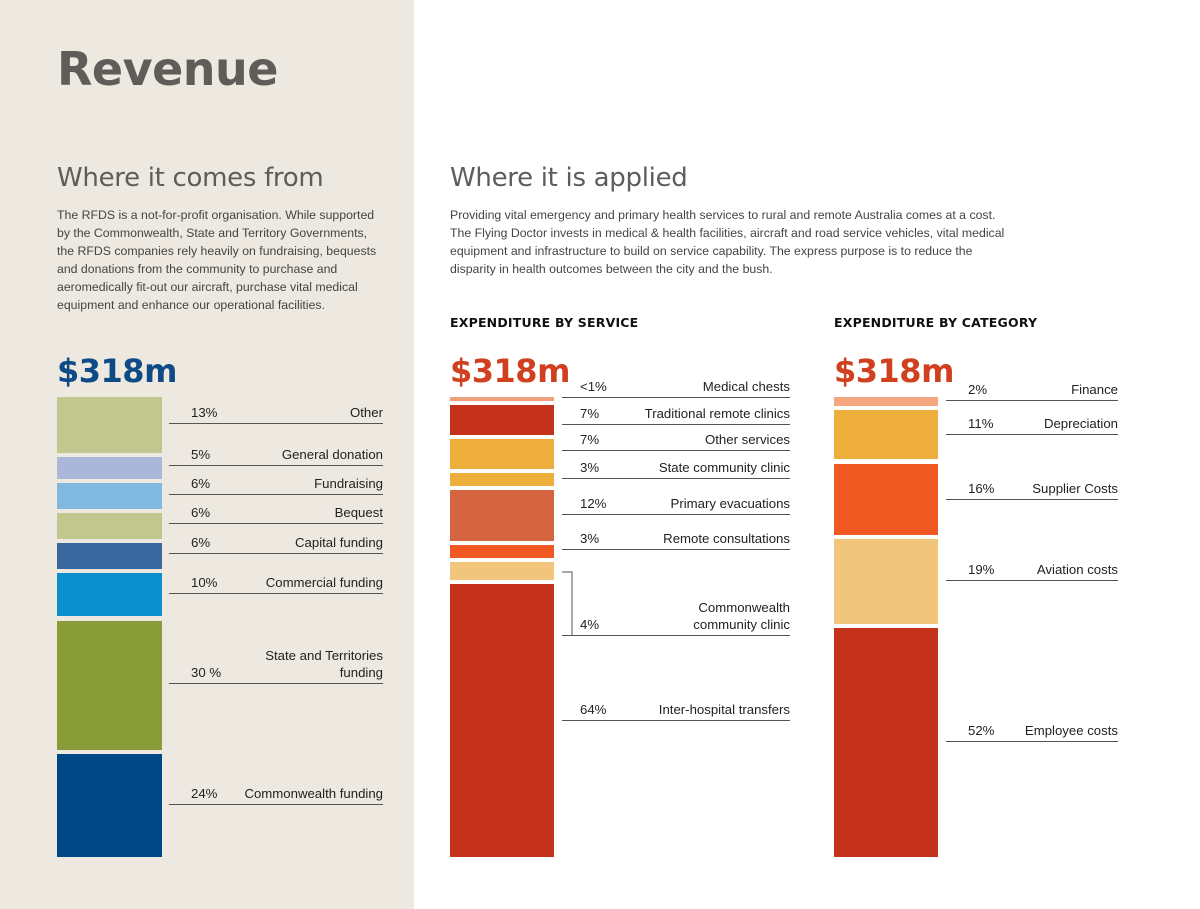  Describe the element at coordinates (117, 371) in the screenshot. I see `revenue-total: $318m` at that location.